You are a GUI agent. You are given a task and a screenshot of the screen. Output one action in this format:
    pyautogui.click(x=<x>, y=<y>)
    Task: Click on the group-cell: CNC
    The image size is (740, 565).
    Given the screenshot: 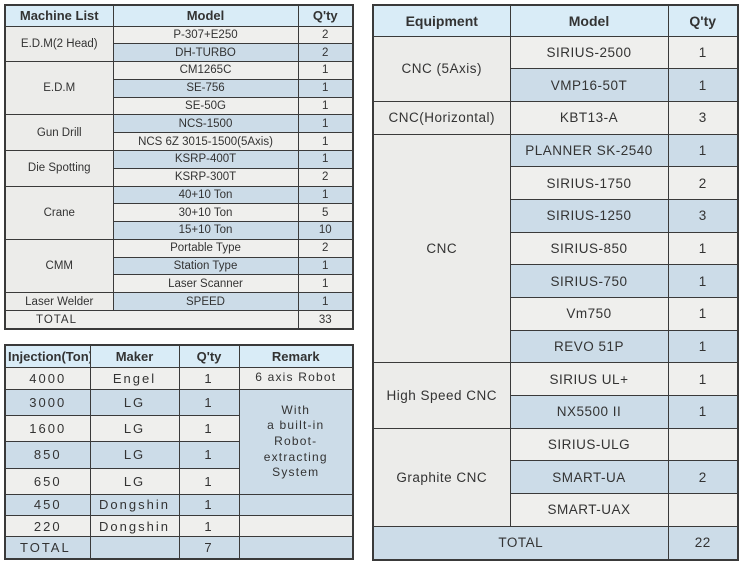 What is the action you would take?
    pyautogui.click(x=441, y=248)
    